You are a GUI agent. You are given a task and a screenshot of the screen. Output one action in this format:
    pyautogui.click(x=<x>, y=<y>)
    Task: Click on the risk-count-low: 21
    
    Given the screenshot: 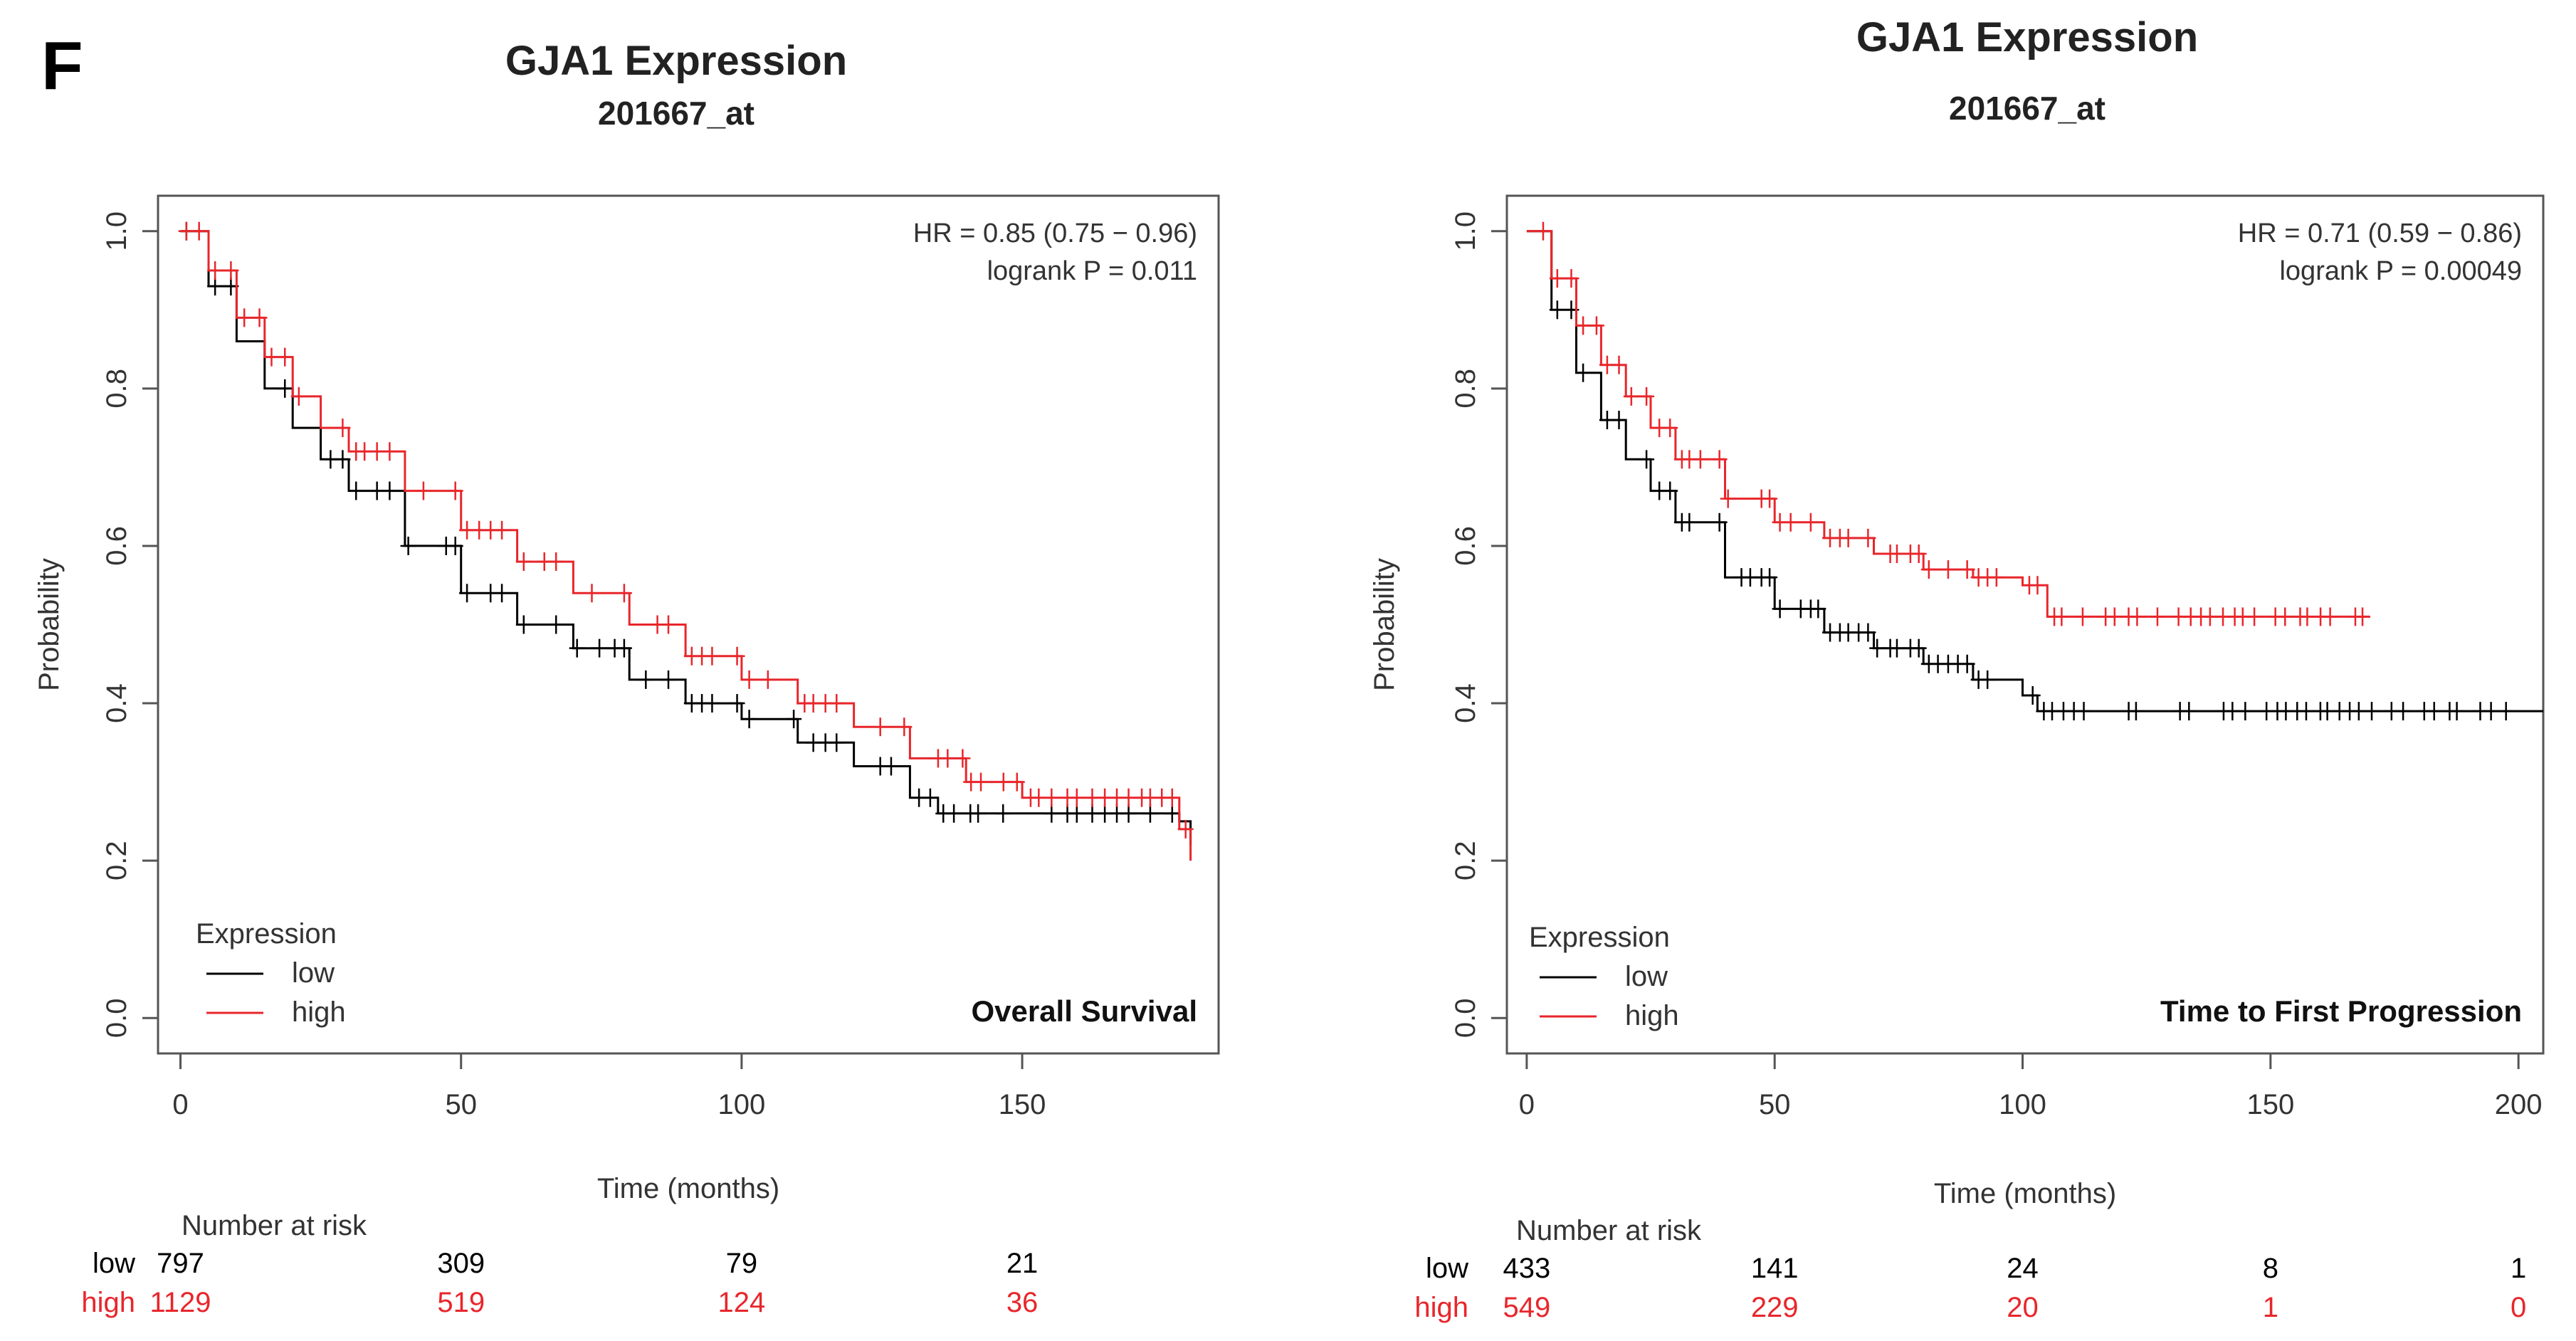 What is the action you would take?
    pyautogui.click(x=1023, y=1263)
    